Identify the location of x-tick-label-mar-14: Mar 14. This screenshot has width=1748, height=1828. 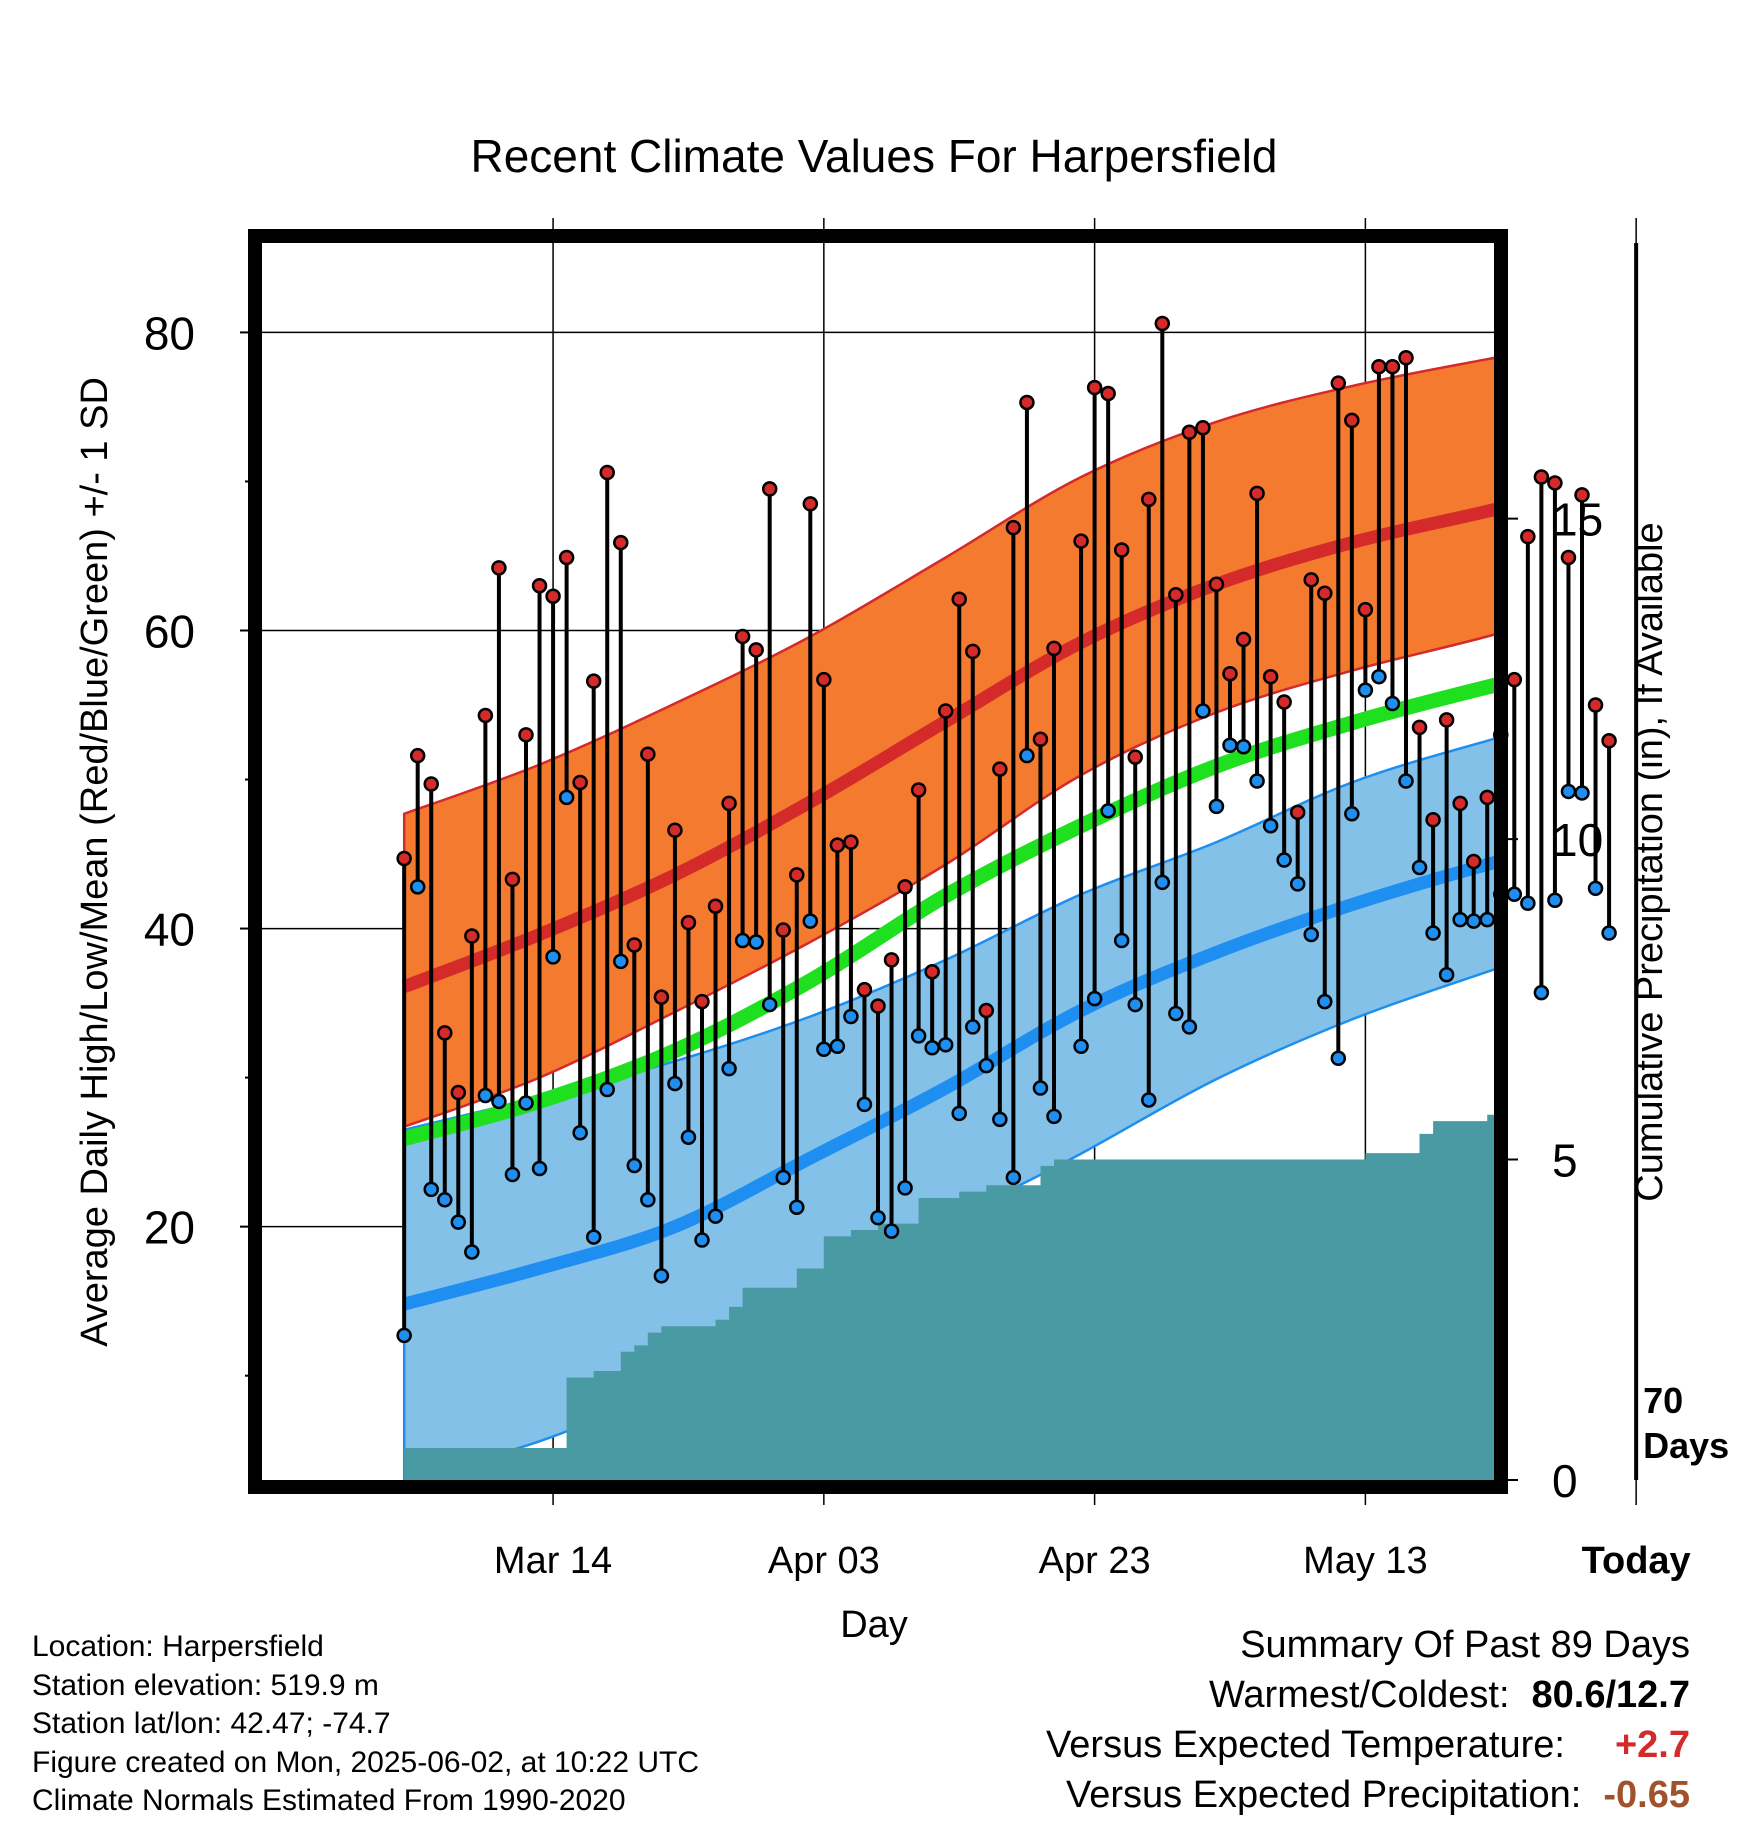
(553, 1561).